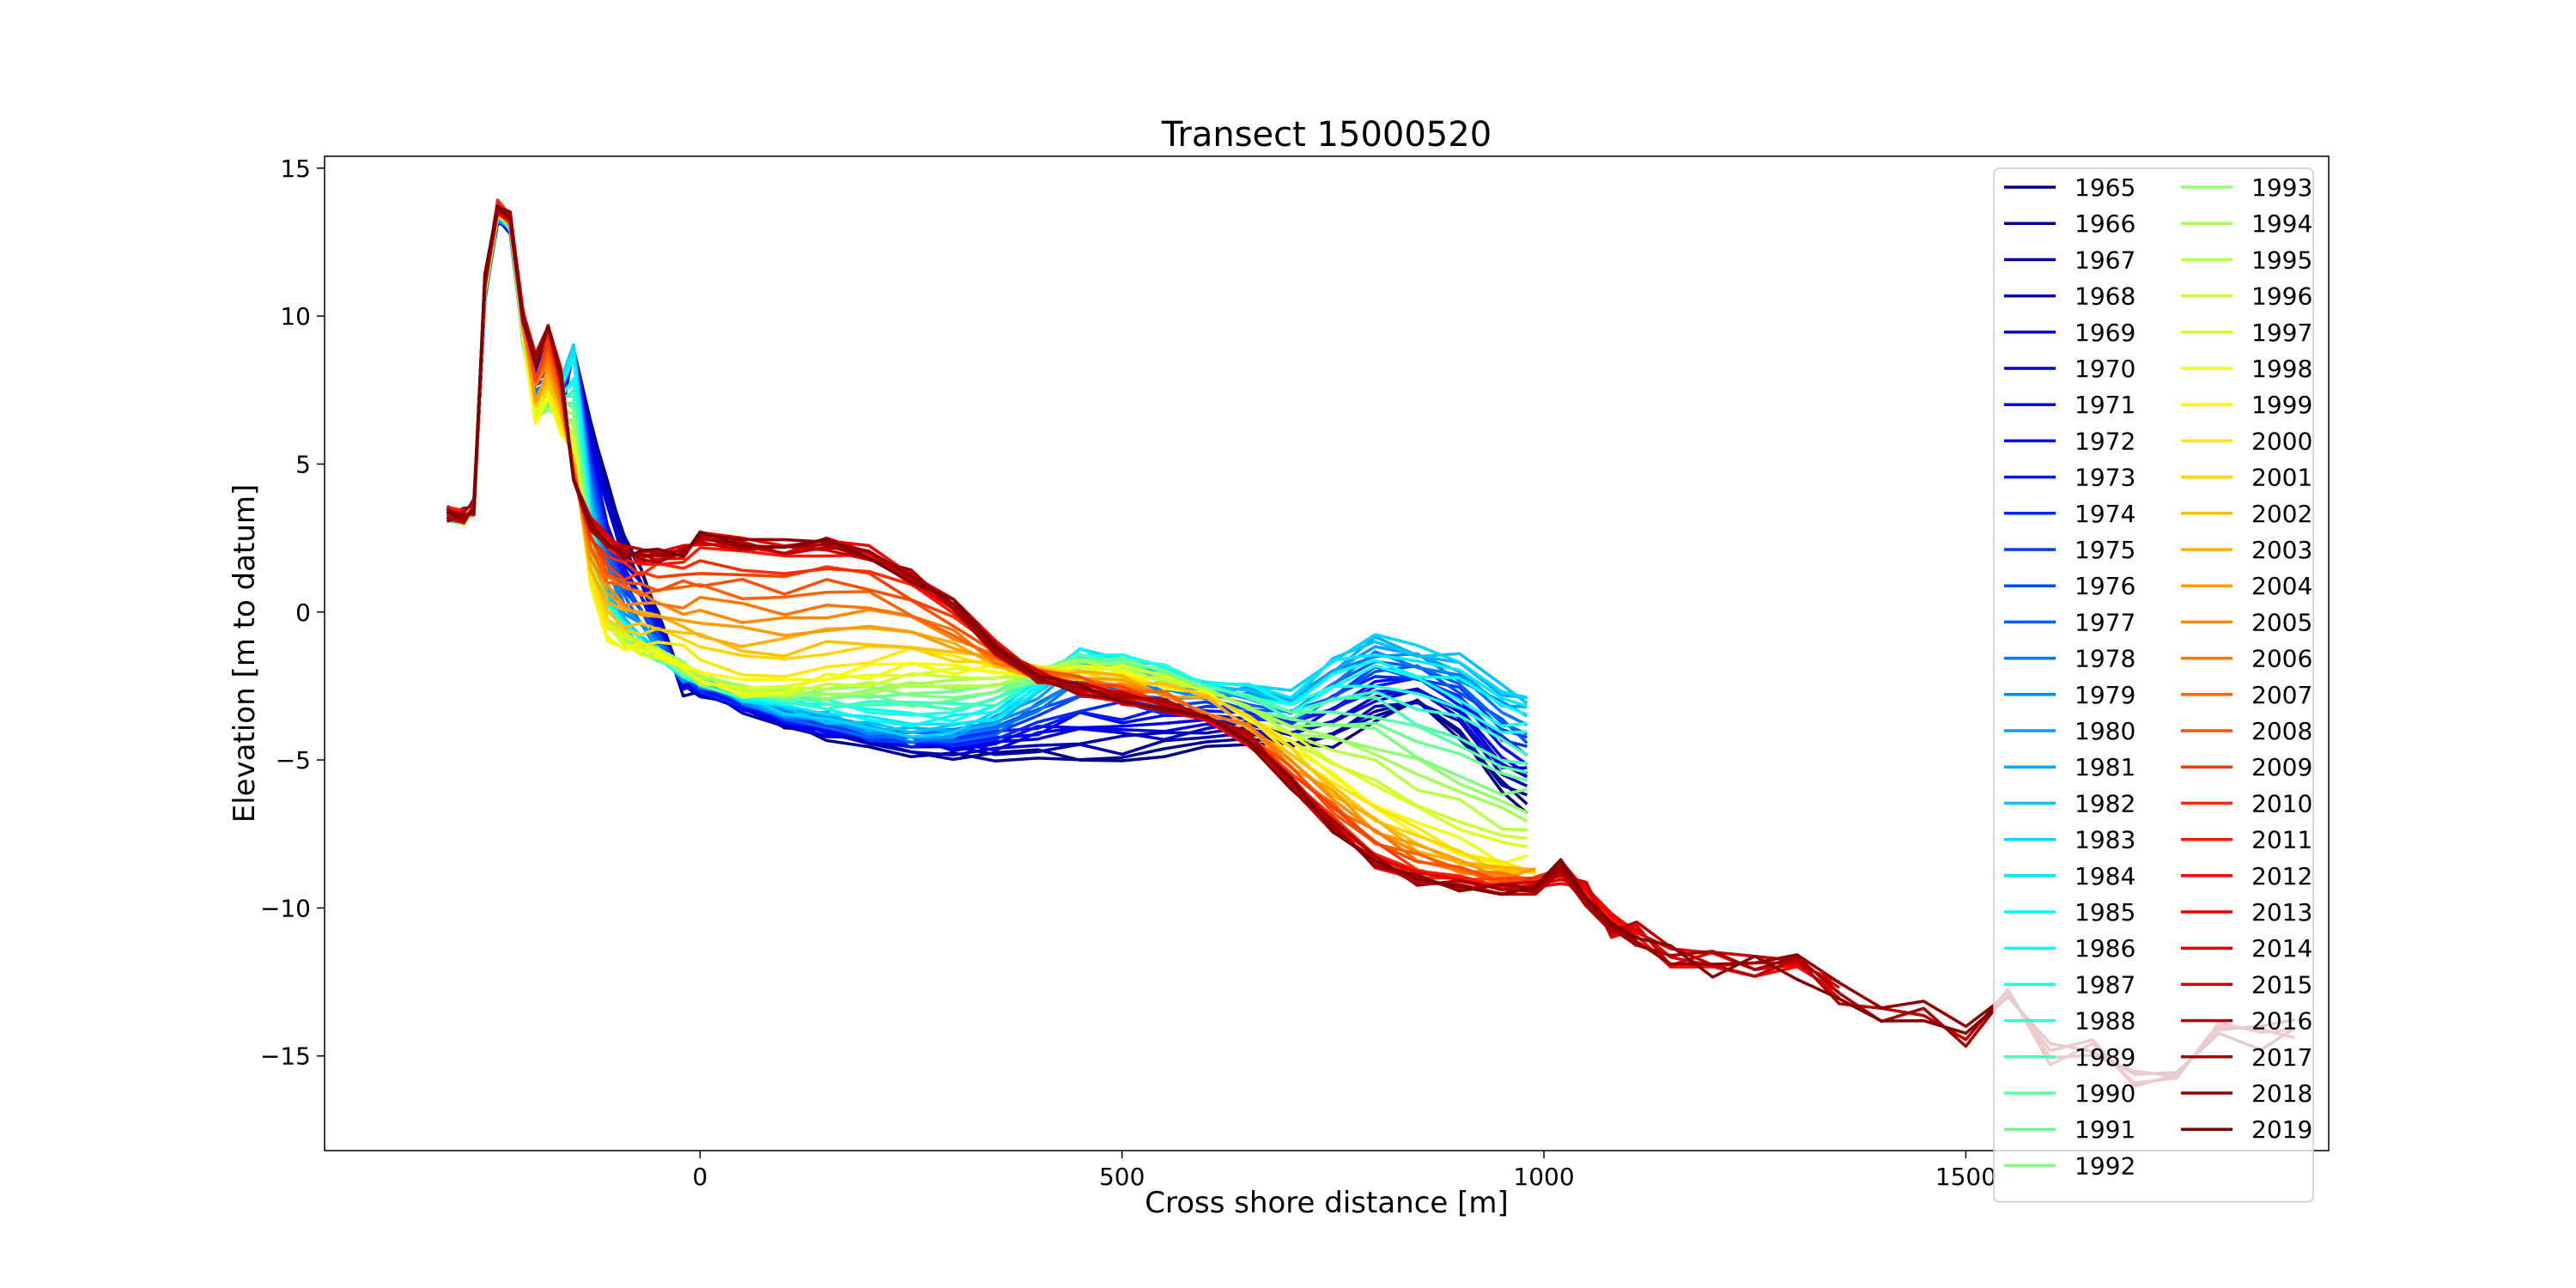  Describe the element at coordinates (2246, 224) in the screenshot. I see `legend-entry-1994: 1994` at that location.